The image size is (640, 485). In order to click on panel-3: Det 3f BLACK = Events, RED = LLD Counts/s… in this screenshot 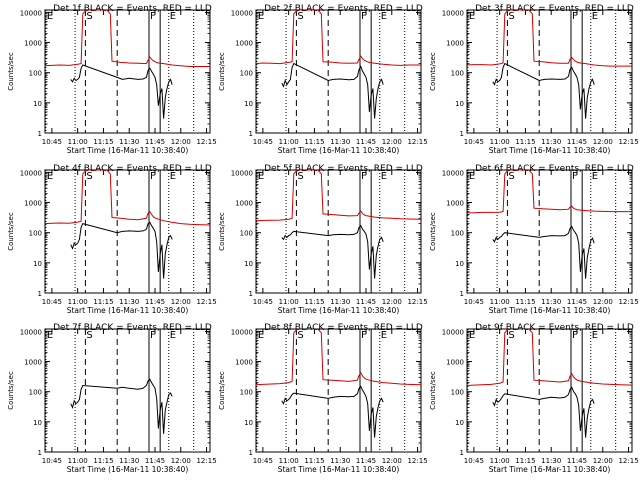, I will do `click(534, 79)`.